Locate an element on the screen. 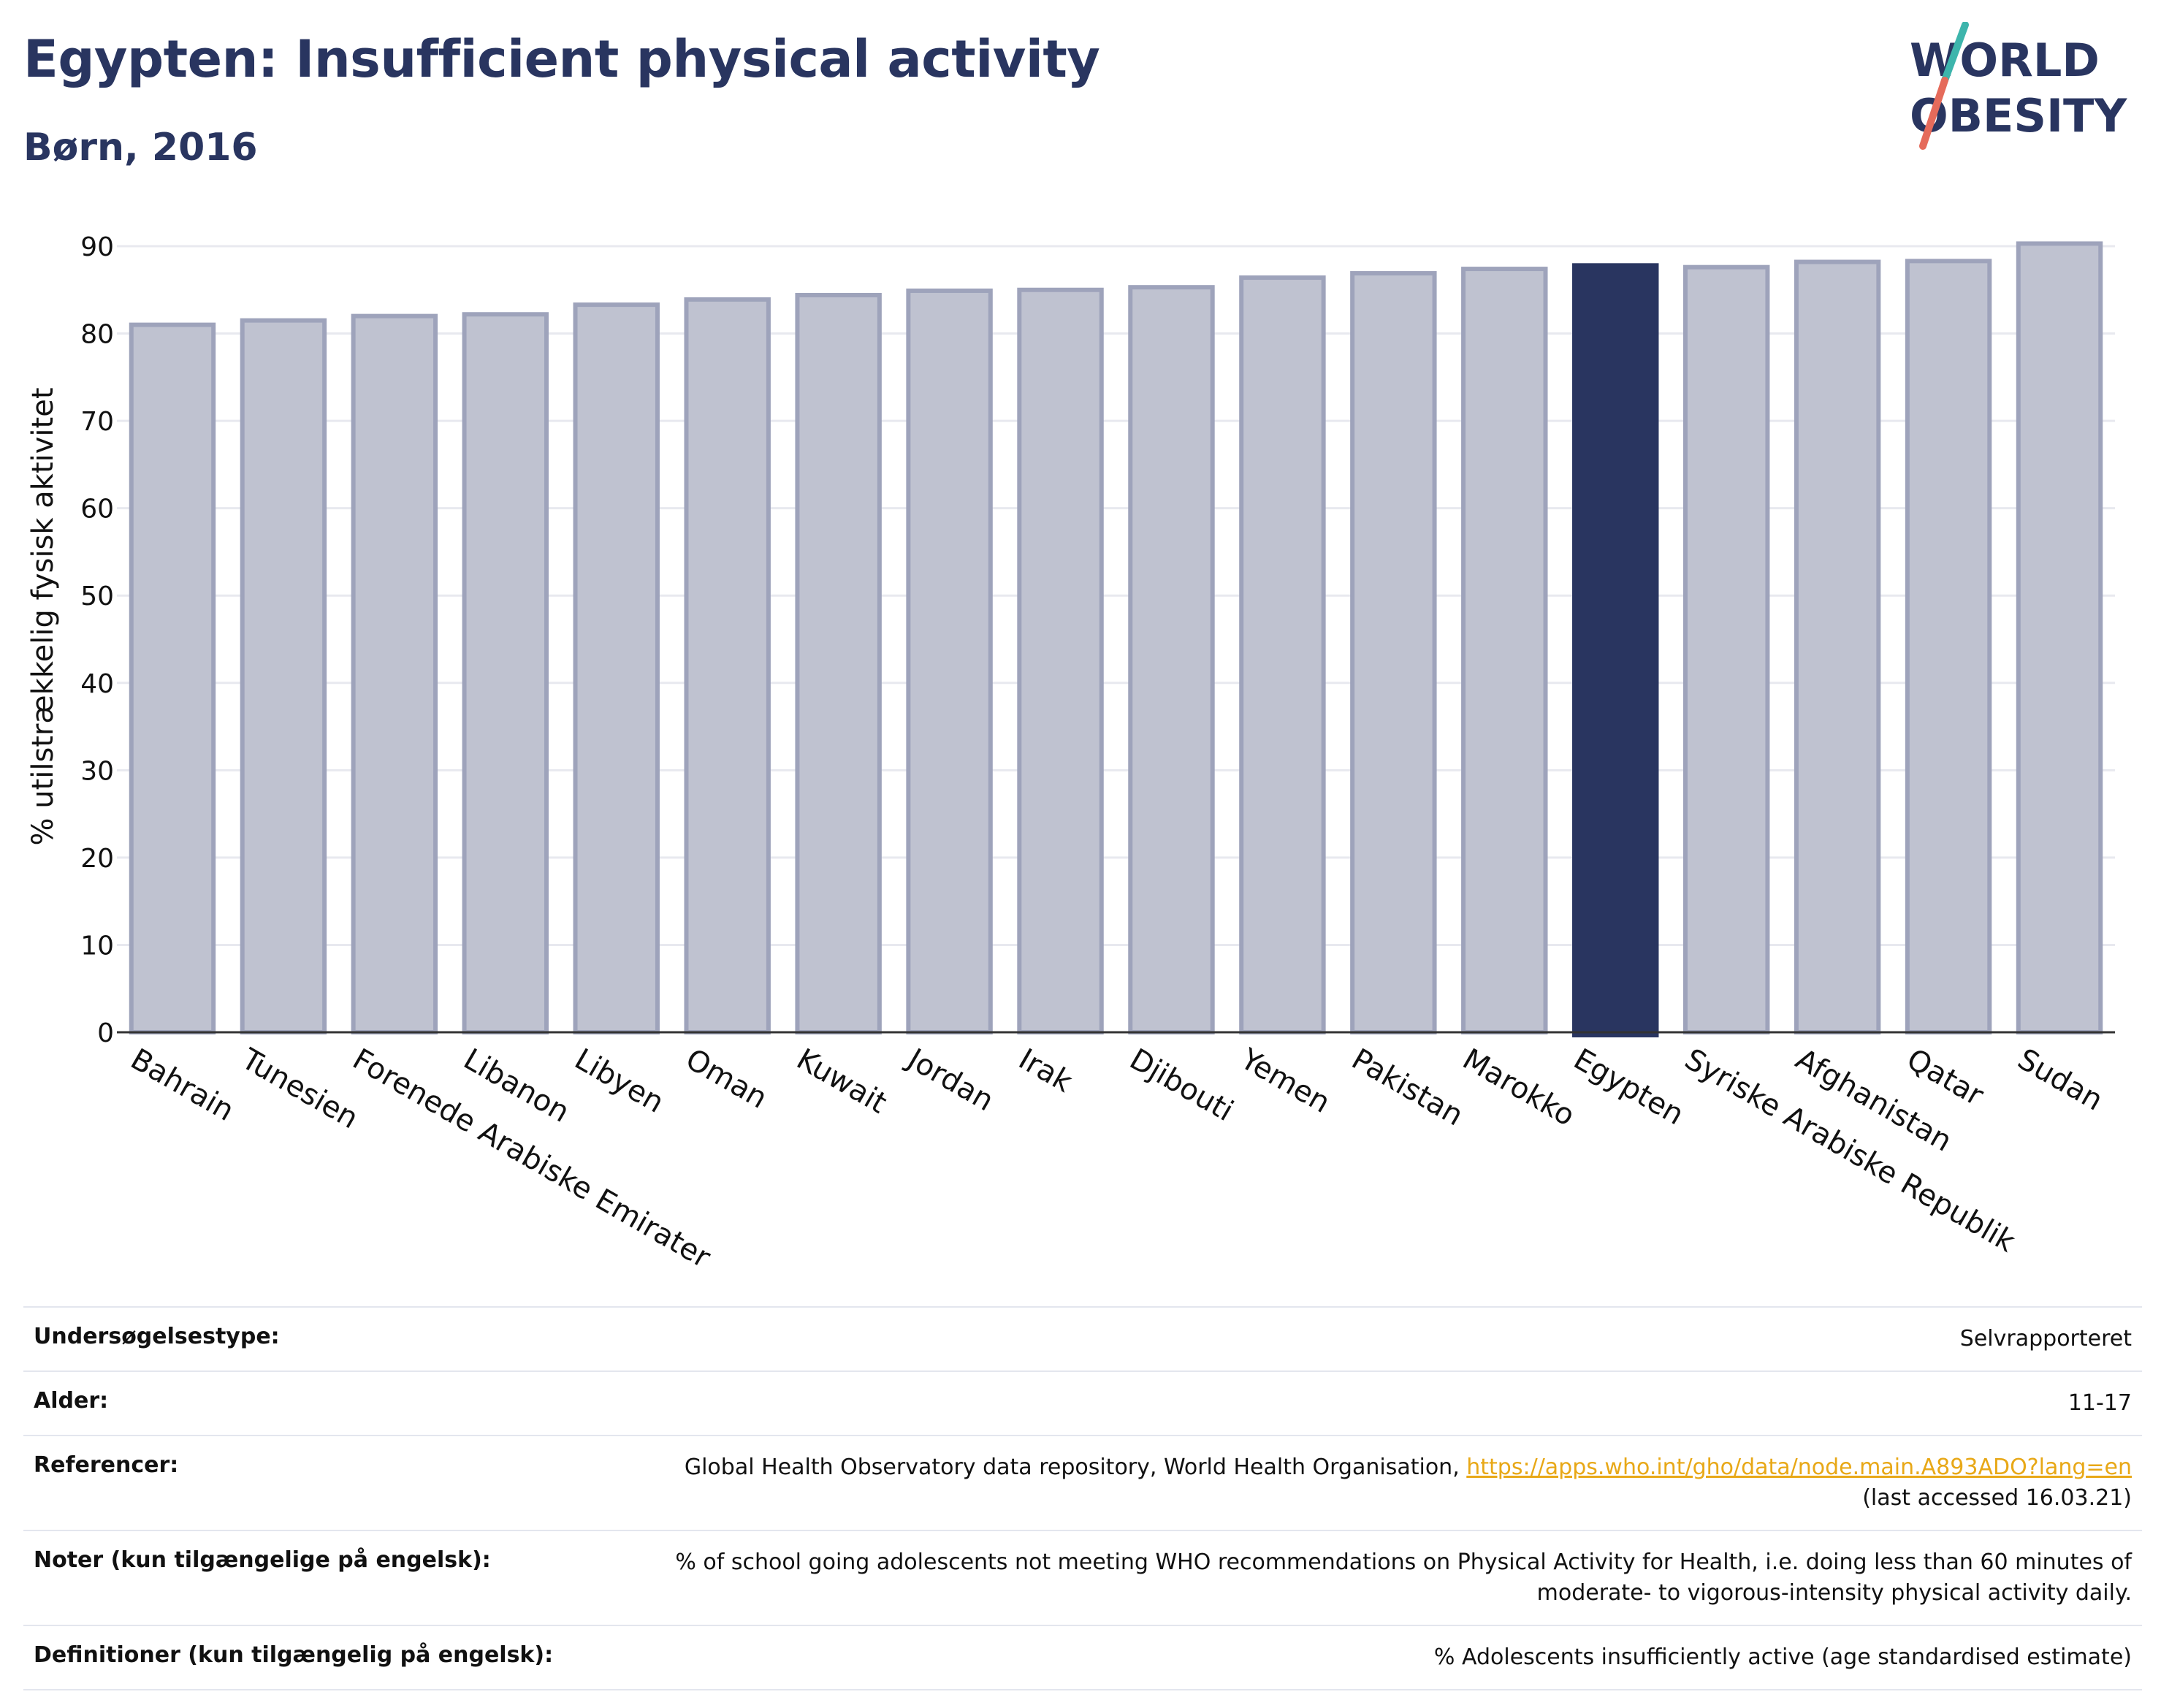 The image size is (2161, 1708). logo-slash-bottom is located at coordinates (1933, 113).